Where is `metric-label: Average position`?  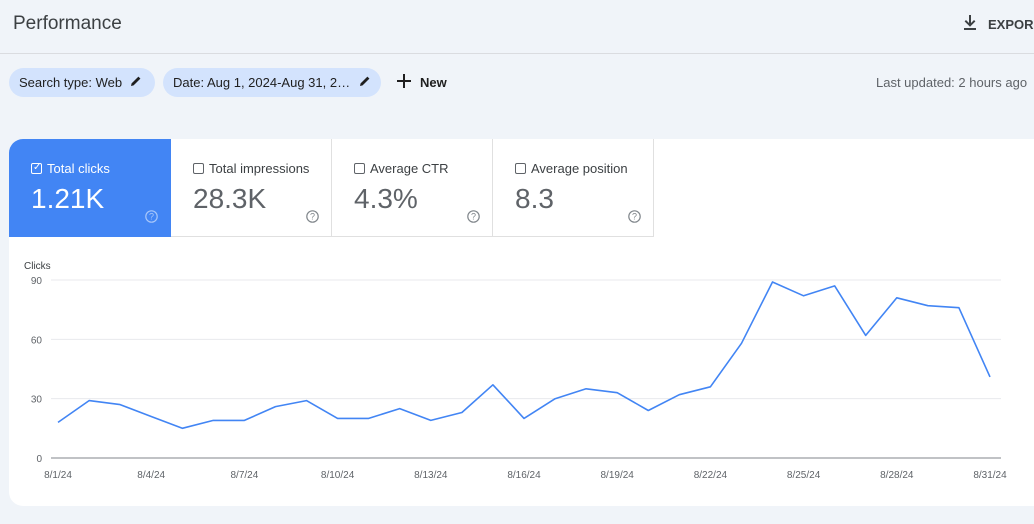
metric-label: Average position is located at coordinates (579, 168).